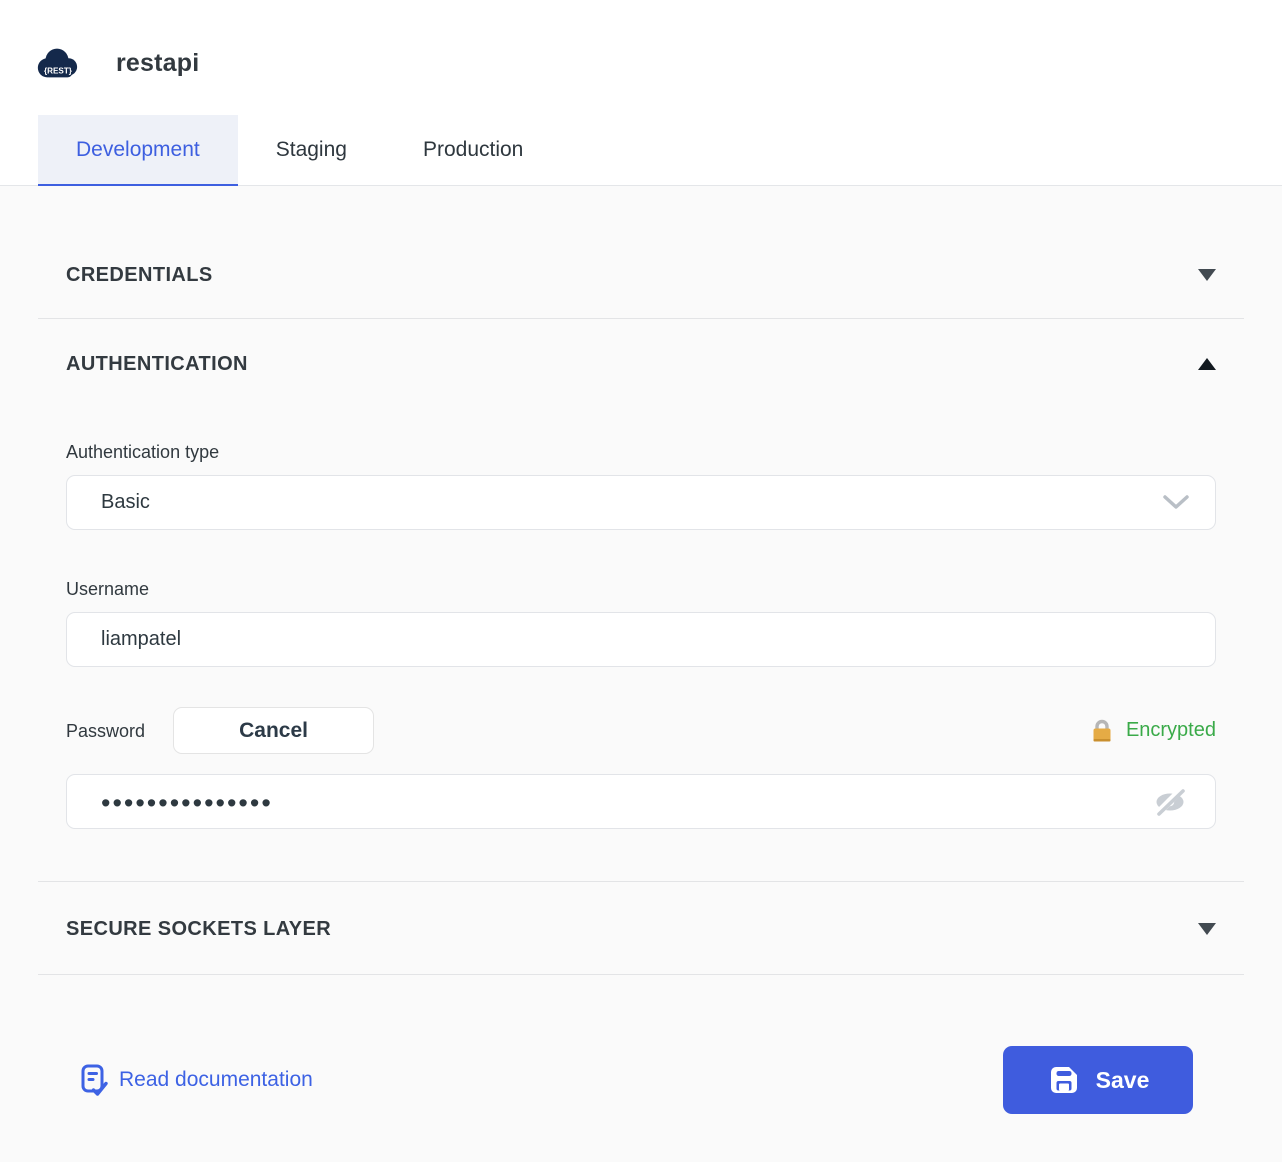  What do you see at coordinates (216, 1079) in the screenshot?
I see `read-documentation-label: Read documentation` at bounding box center [216, 1079].